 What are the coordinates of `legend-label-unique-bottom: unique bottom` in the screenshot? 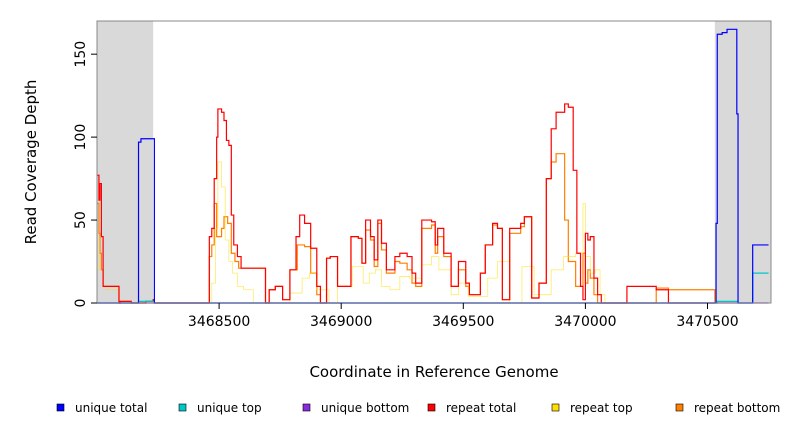 It's located at (365, 408).